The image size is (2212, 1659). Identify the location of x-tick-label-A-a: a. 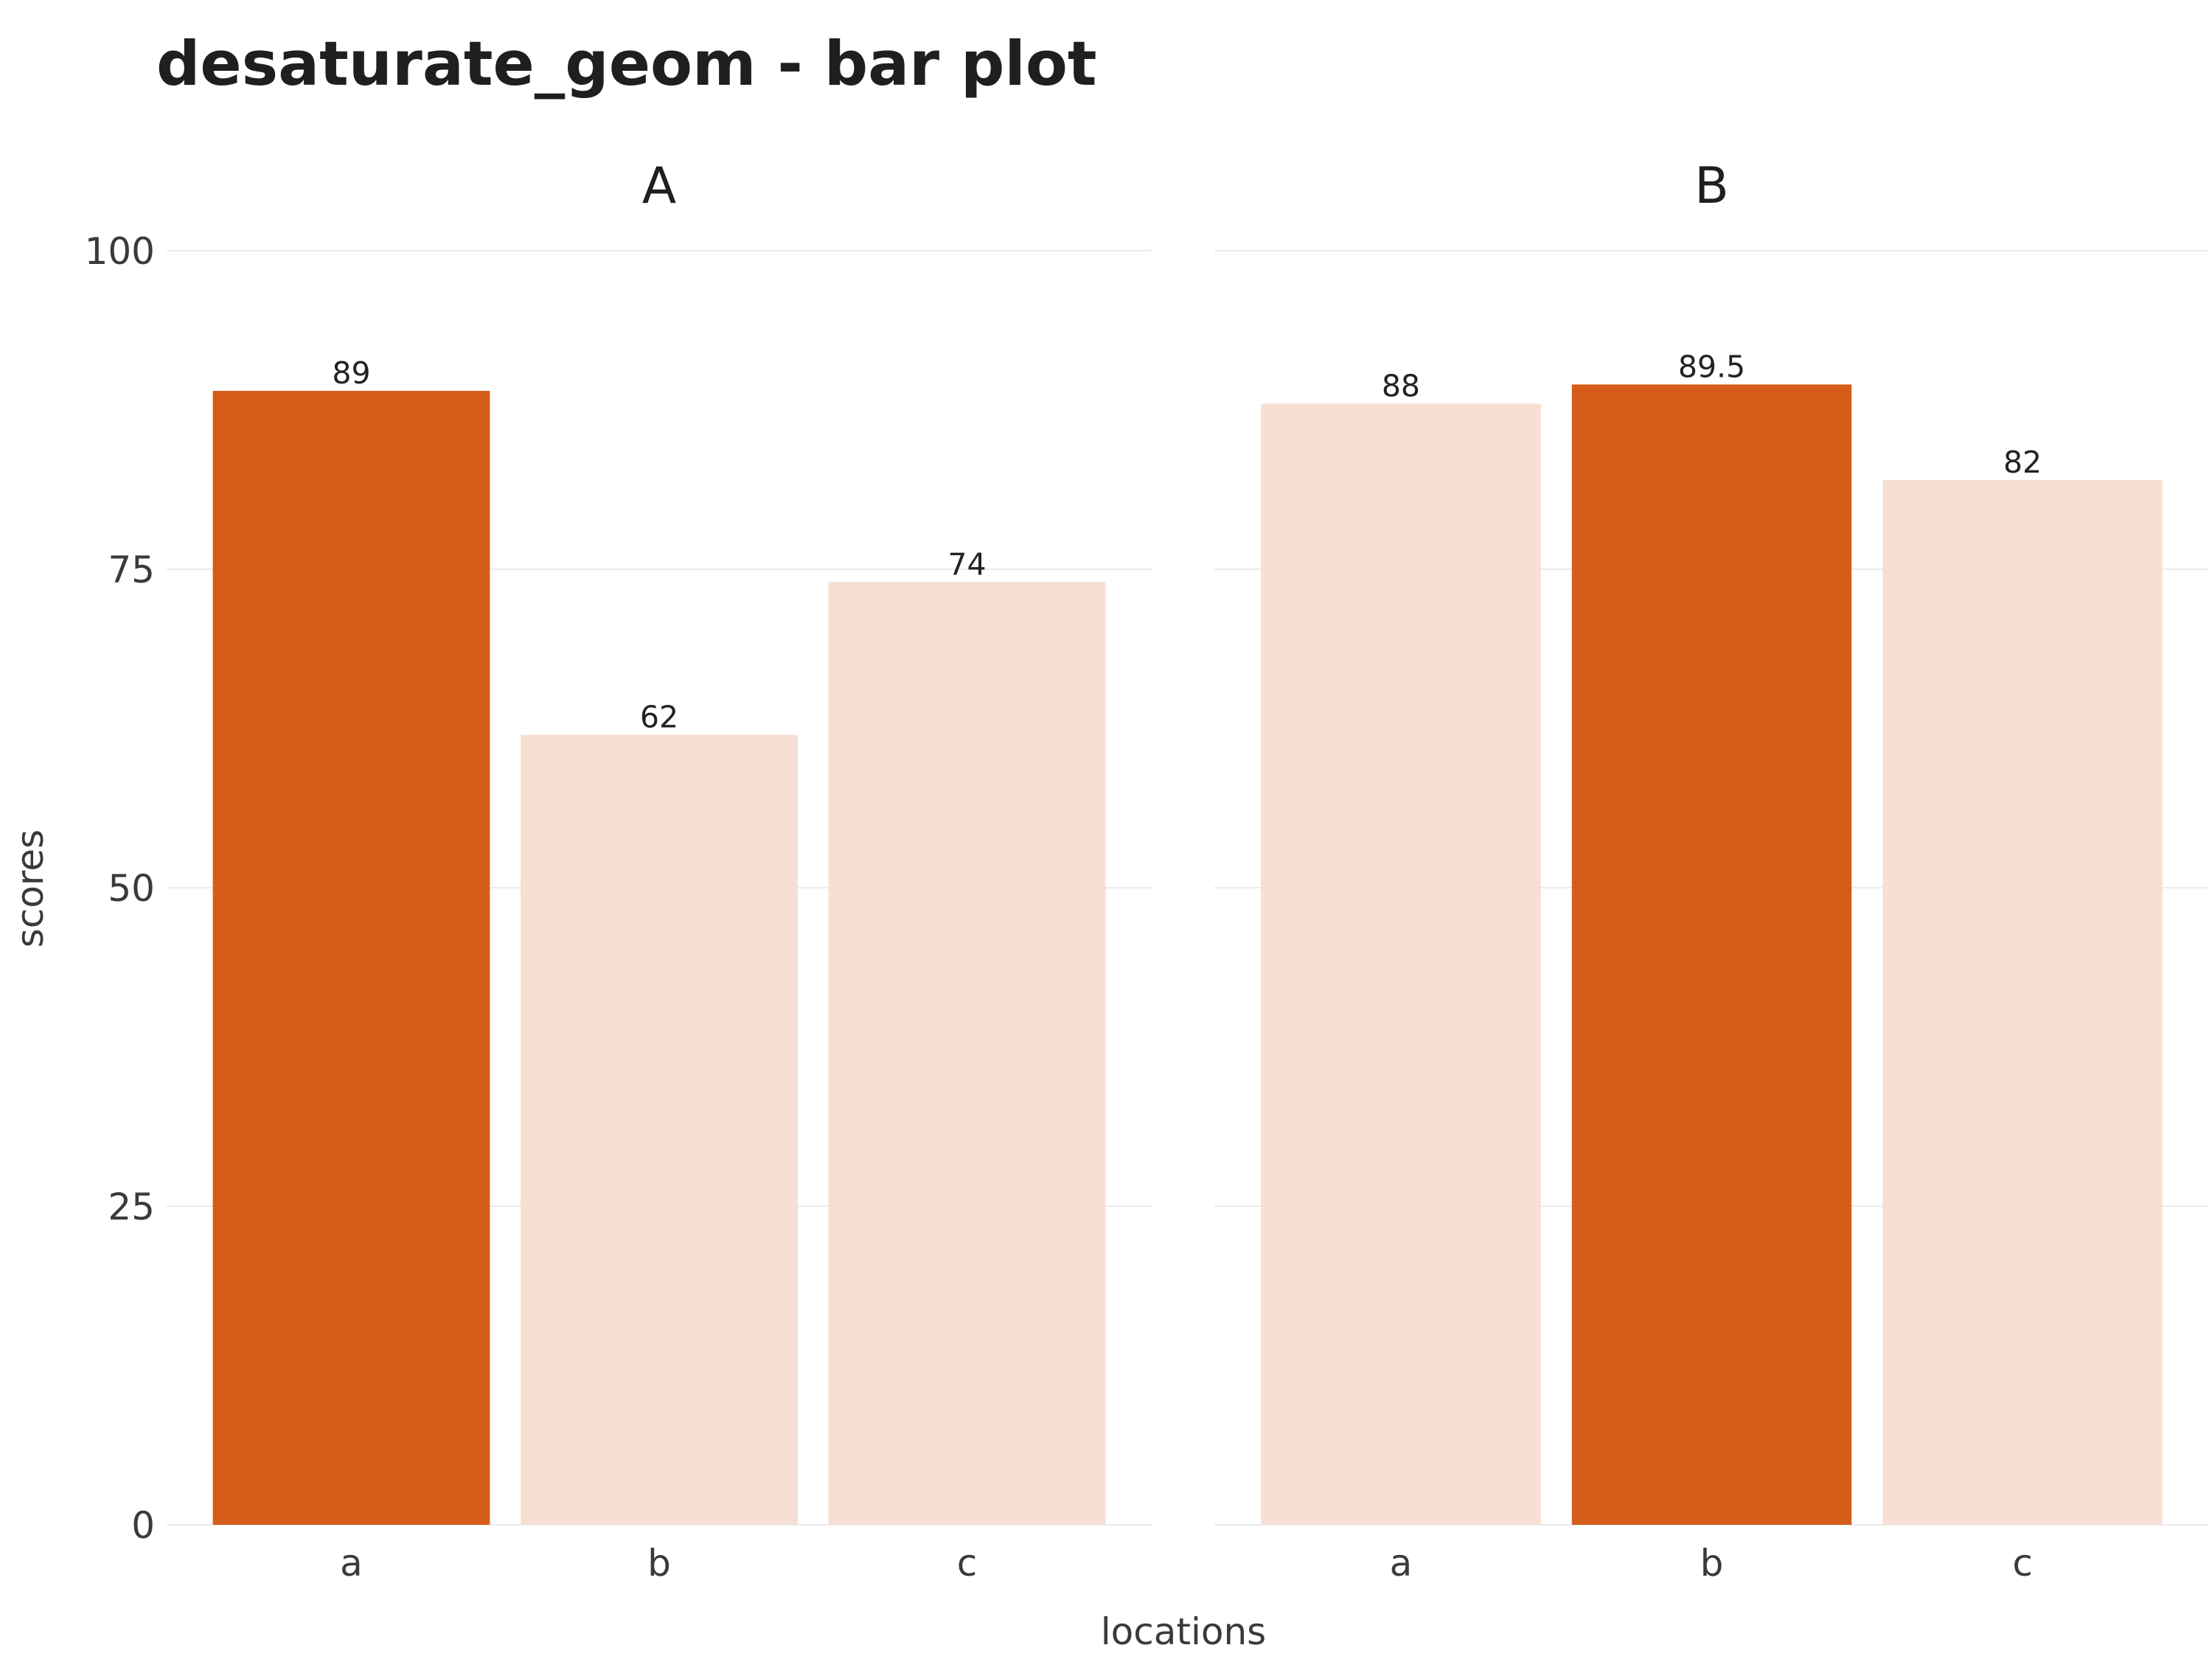
(351, 1563).